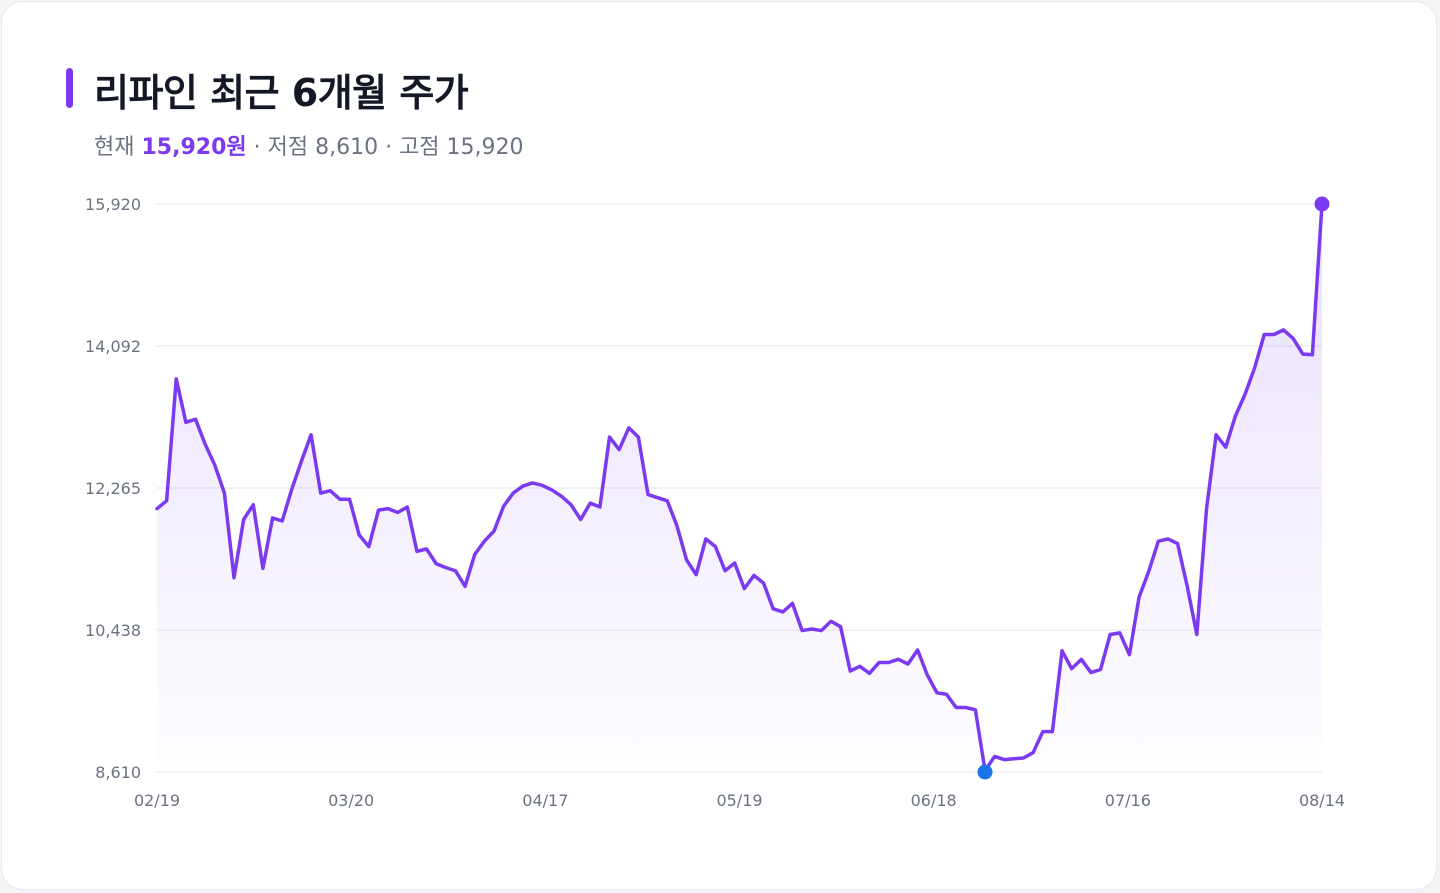 The height and width of the screenshot is (893, 1440). What do you see at coordinates (1322, 800) in the screenshot?
I see `x-tick-label: 08/14` at bounding box center [1322, 800].